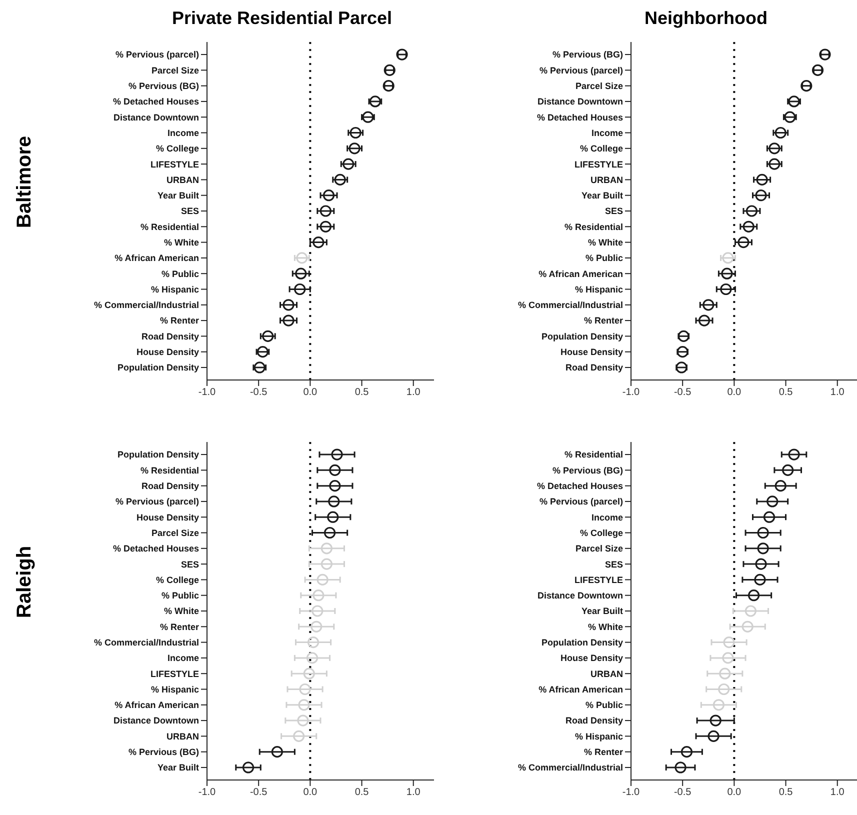  Describe the element at coordinates (413, 792) in the screenshot. I see `x-tick-label: 1.0` at that location.